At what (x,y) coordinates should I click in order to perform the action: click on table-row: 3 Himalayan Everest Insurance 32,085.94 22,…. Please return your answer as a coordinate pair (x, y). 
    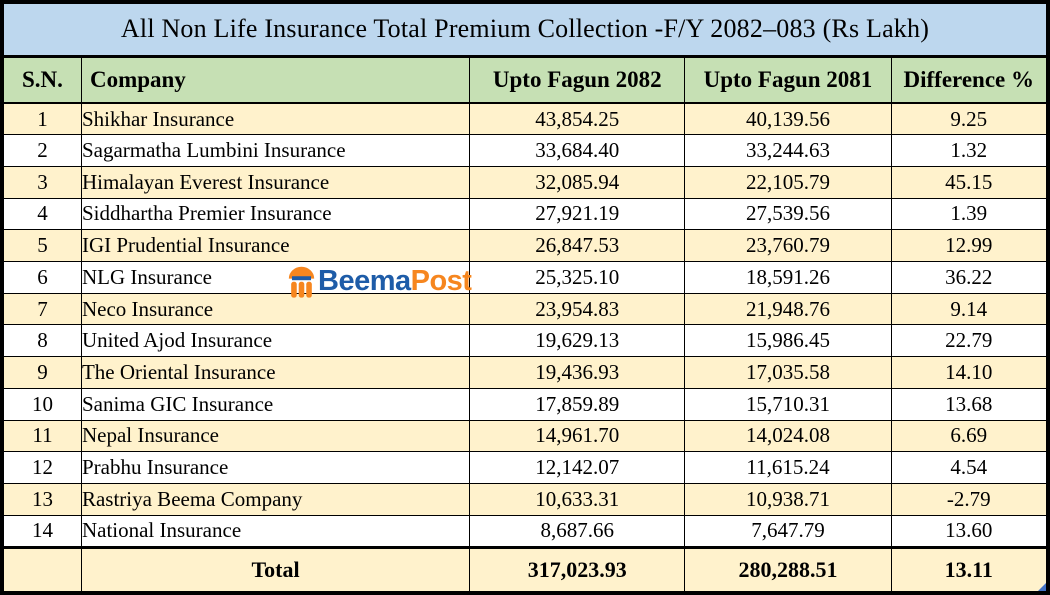
    Looking at the image, I should click on (525, 182).